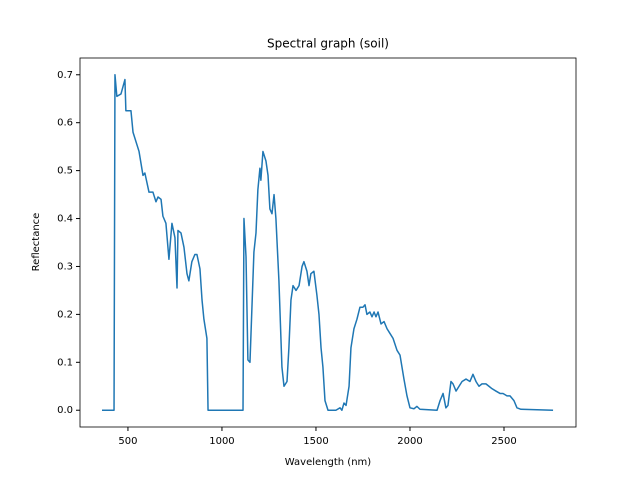  Describe the element at coordinates (65, 362) in the screenshot. I see `y-tick-label: 0.1` at that location.